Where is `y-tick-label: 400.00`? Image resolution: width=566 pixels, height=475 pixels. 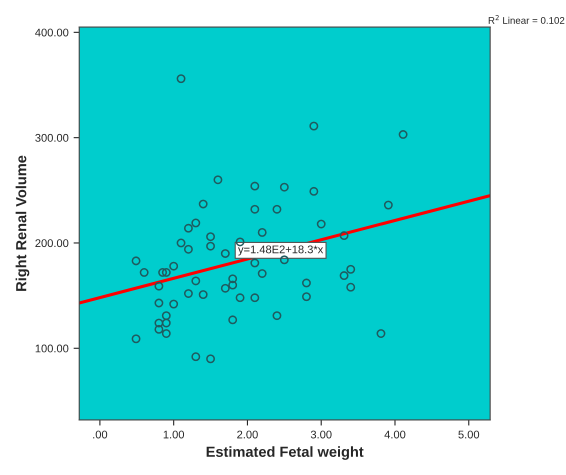
y-tick-label: 400.00 is located at coordinates (51, 32).